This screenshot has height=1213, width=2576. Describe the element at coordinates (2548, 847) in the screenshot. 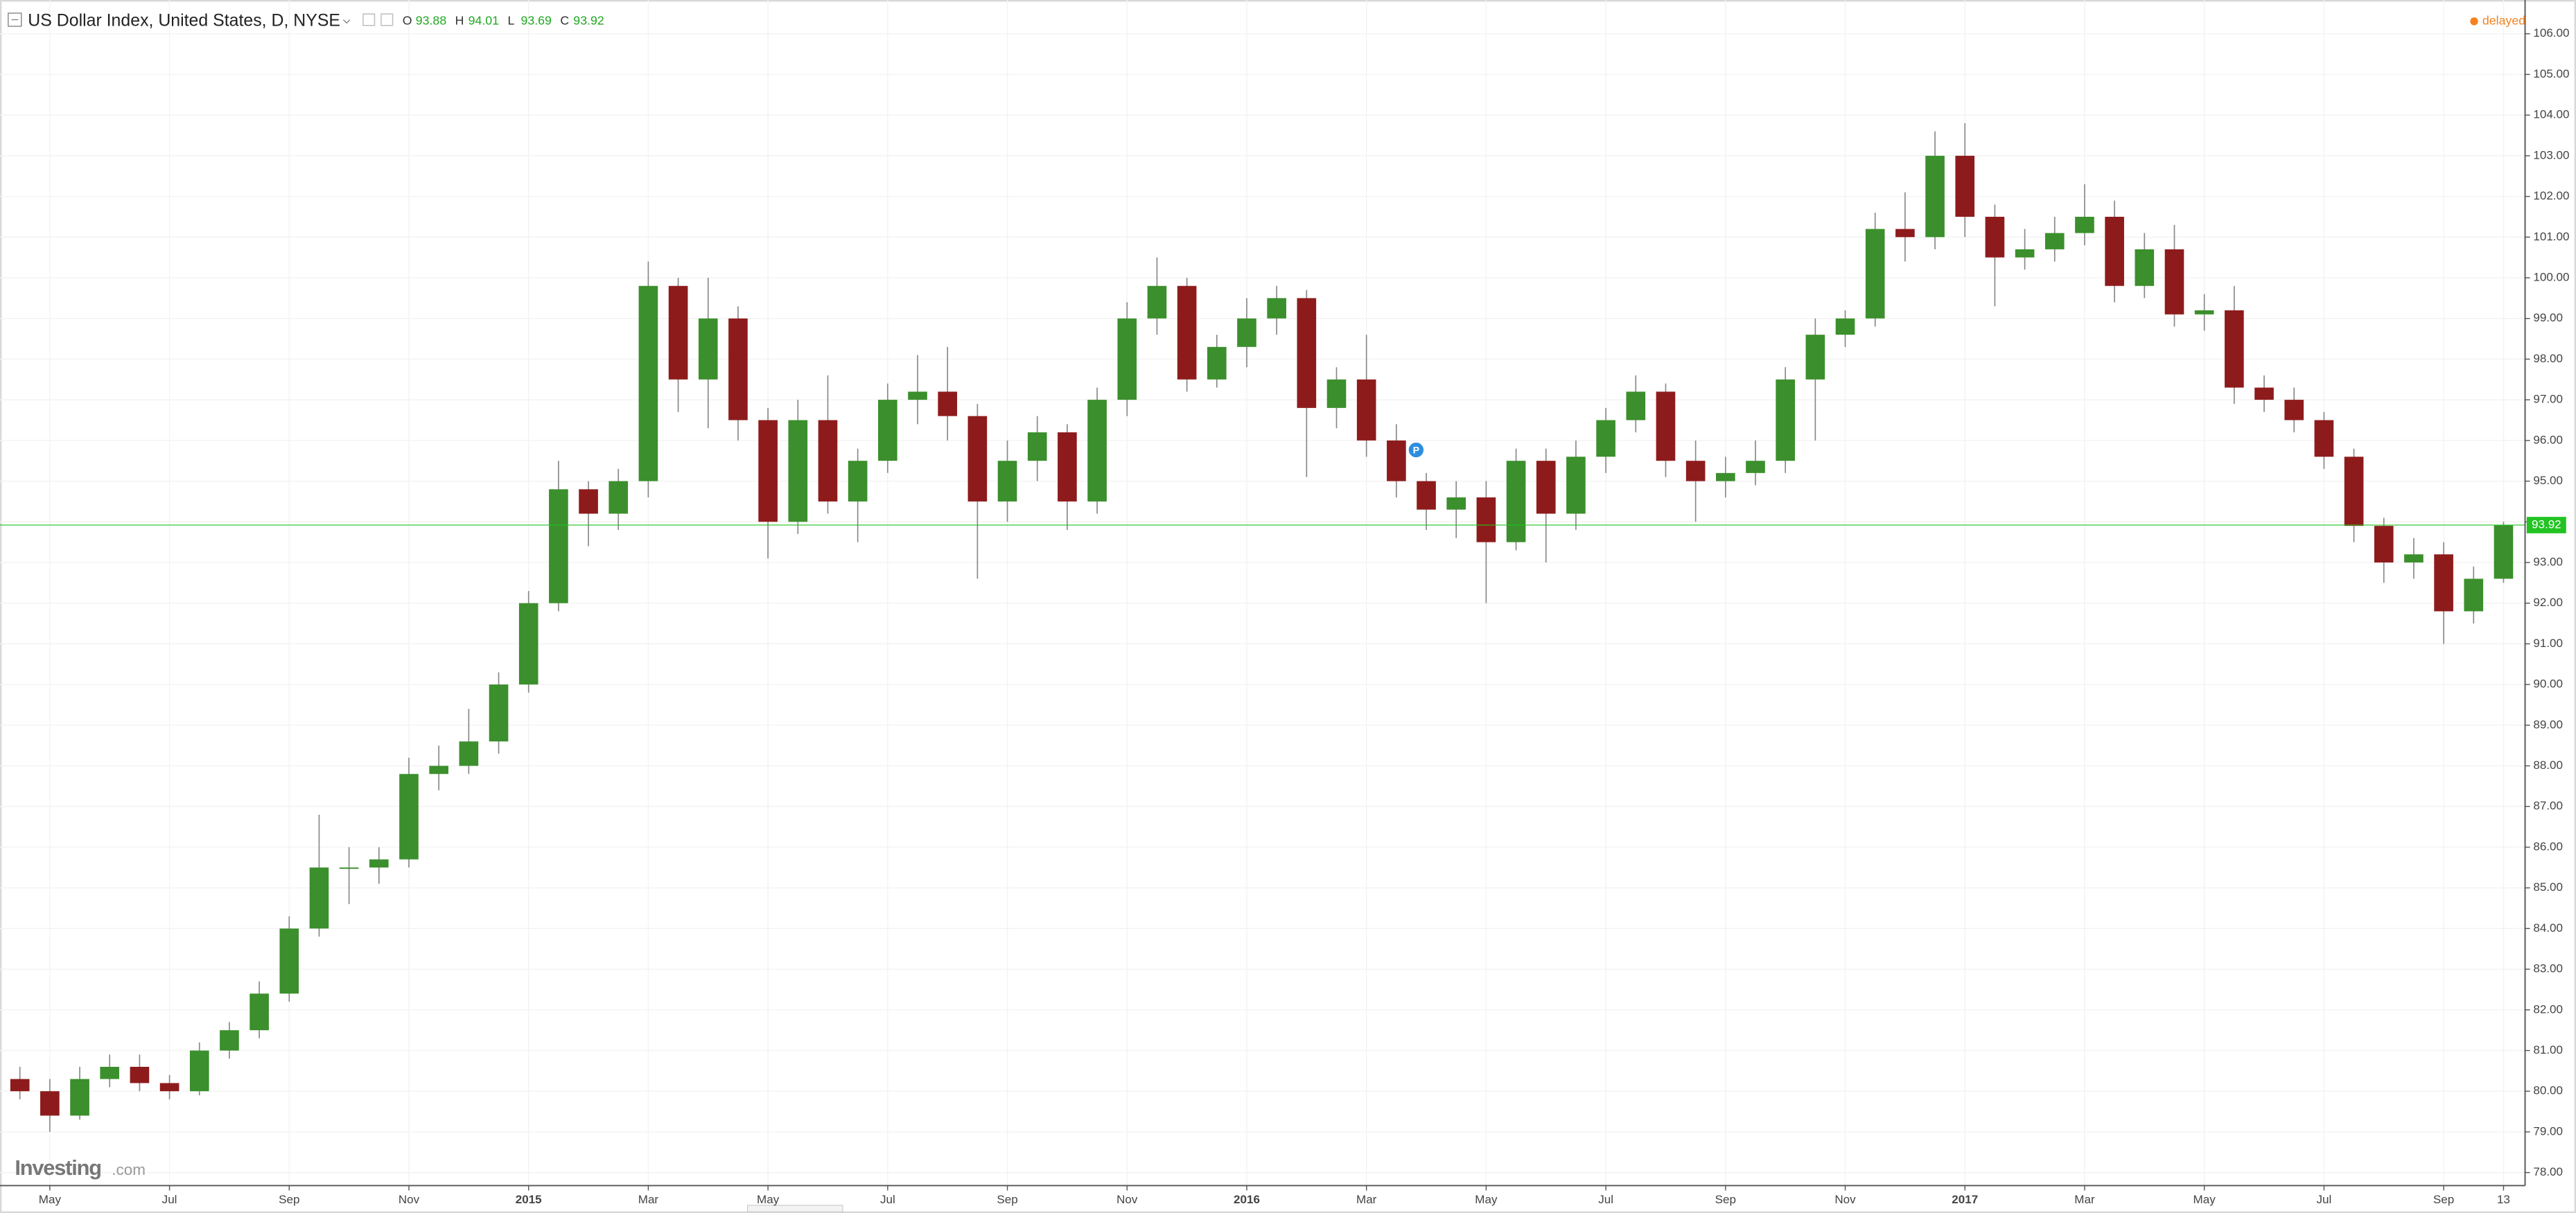

I see `y-tick-label: 86.00` at that location.